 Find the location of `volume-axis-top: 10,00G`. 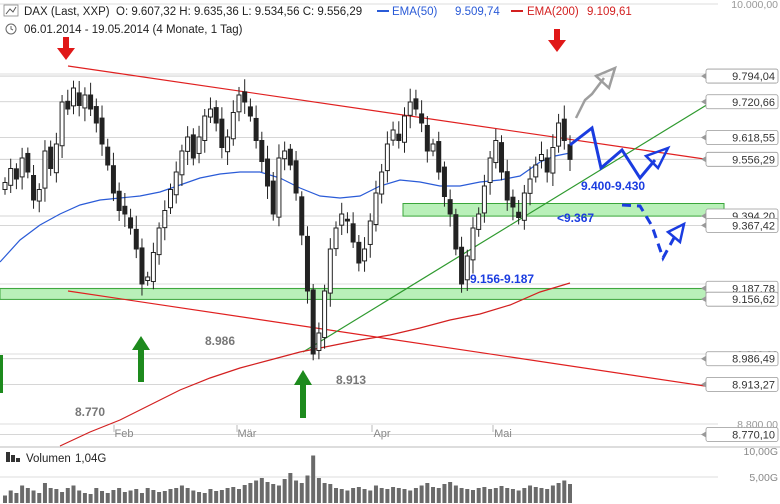

volume-axis-top: 10,00G is located at coordinates (761, 452).